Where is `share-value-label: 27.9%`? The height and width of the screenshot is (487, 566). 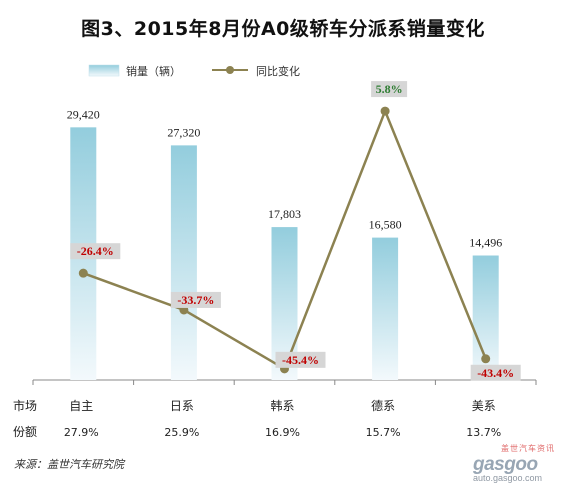 share-value-label: 27.9% is located at coordinates (81, 432).